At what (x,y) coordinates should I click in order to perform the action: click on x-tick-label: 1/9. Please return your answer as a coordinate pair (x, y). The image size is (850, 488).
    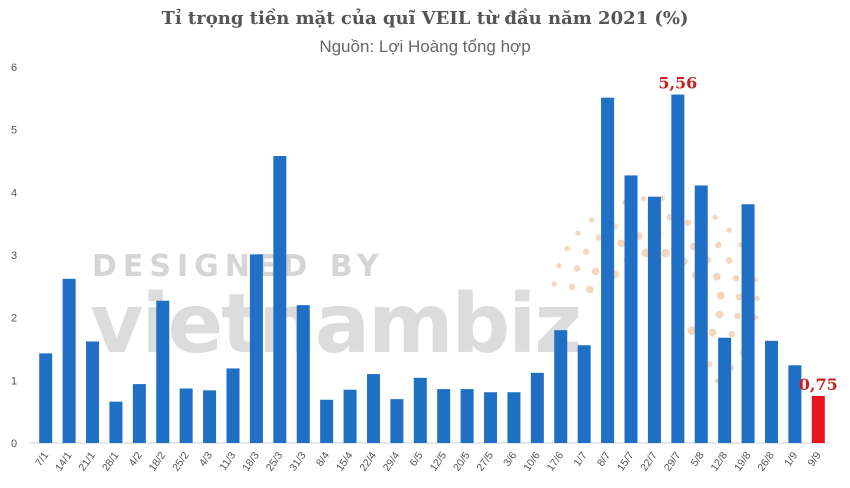
    Looking at the image, I should click on (791, 459).